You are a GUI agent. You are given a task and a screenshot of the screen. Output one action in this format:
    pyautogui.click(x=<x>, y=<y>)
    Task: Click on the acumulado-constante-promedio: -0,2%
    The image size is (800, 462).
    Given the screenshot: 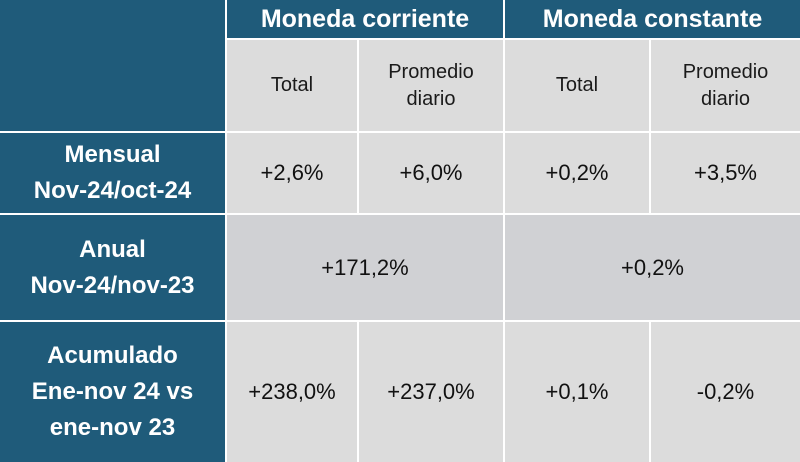 What is the action you would take?
    pyautogui.click(x=725, y=392)
    